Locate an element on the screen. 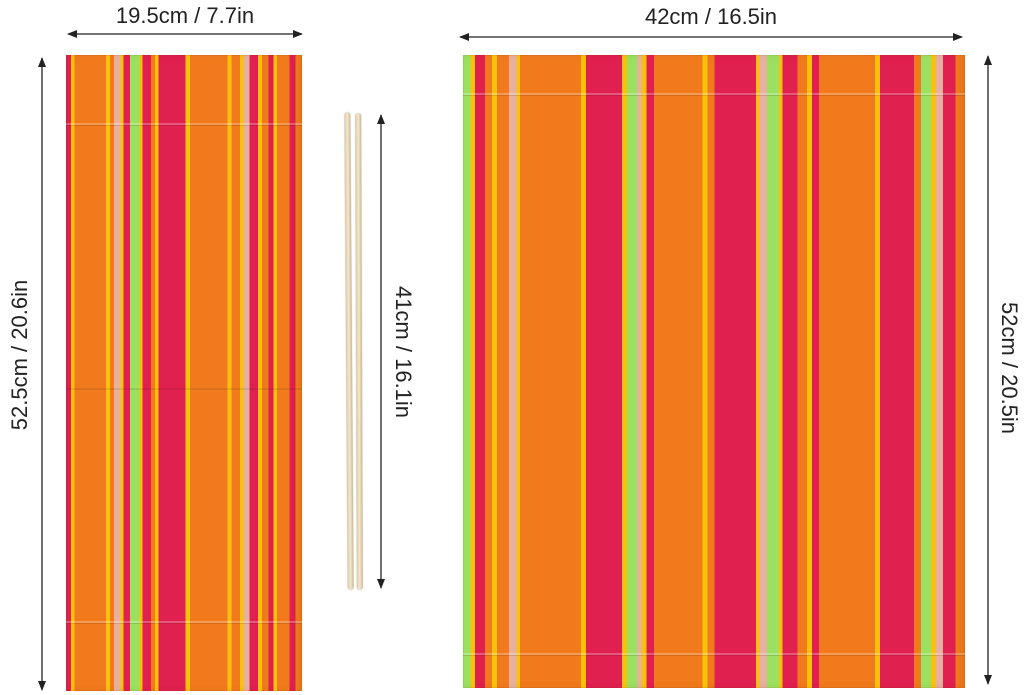  large-height-label: 52cm / 20.5in is located at coordinates (1009, 368).